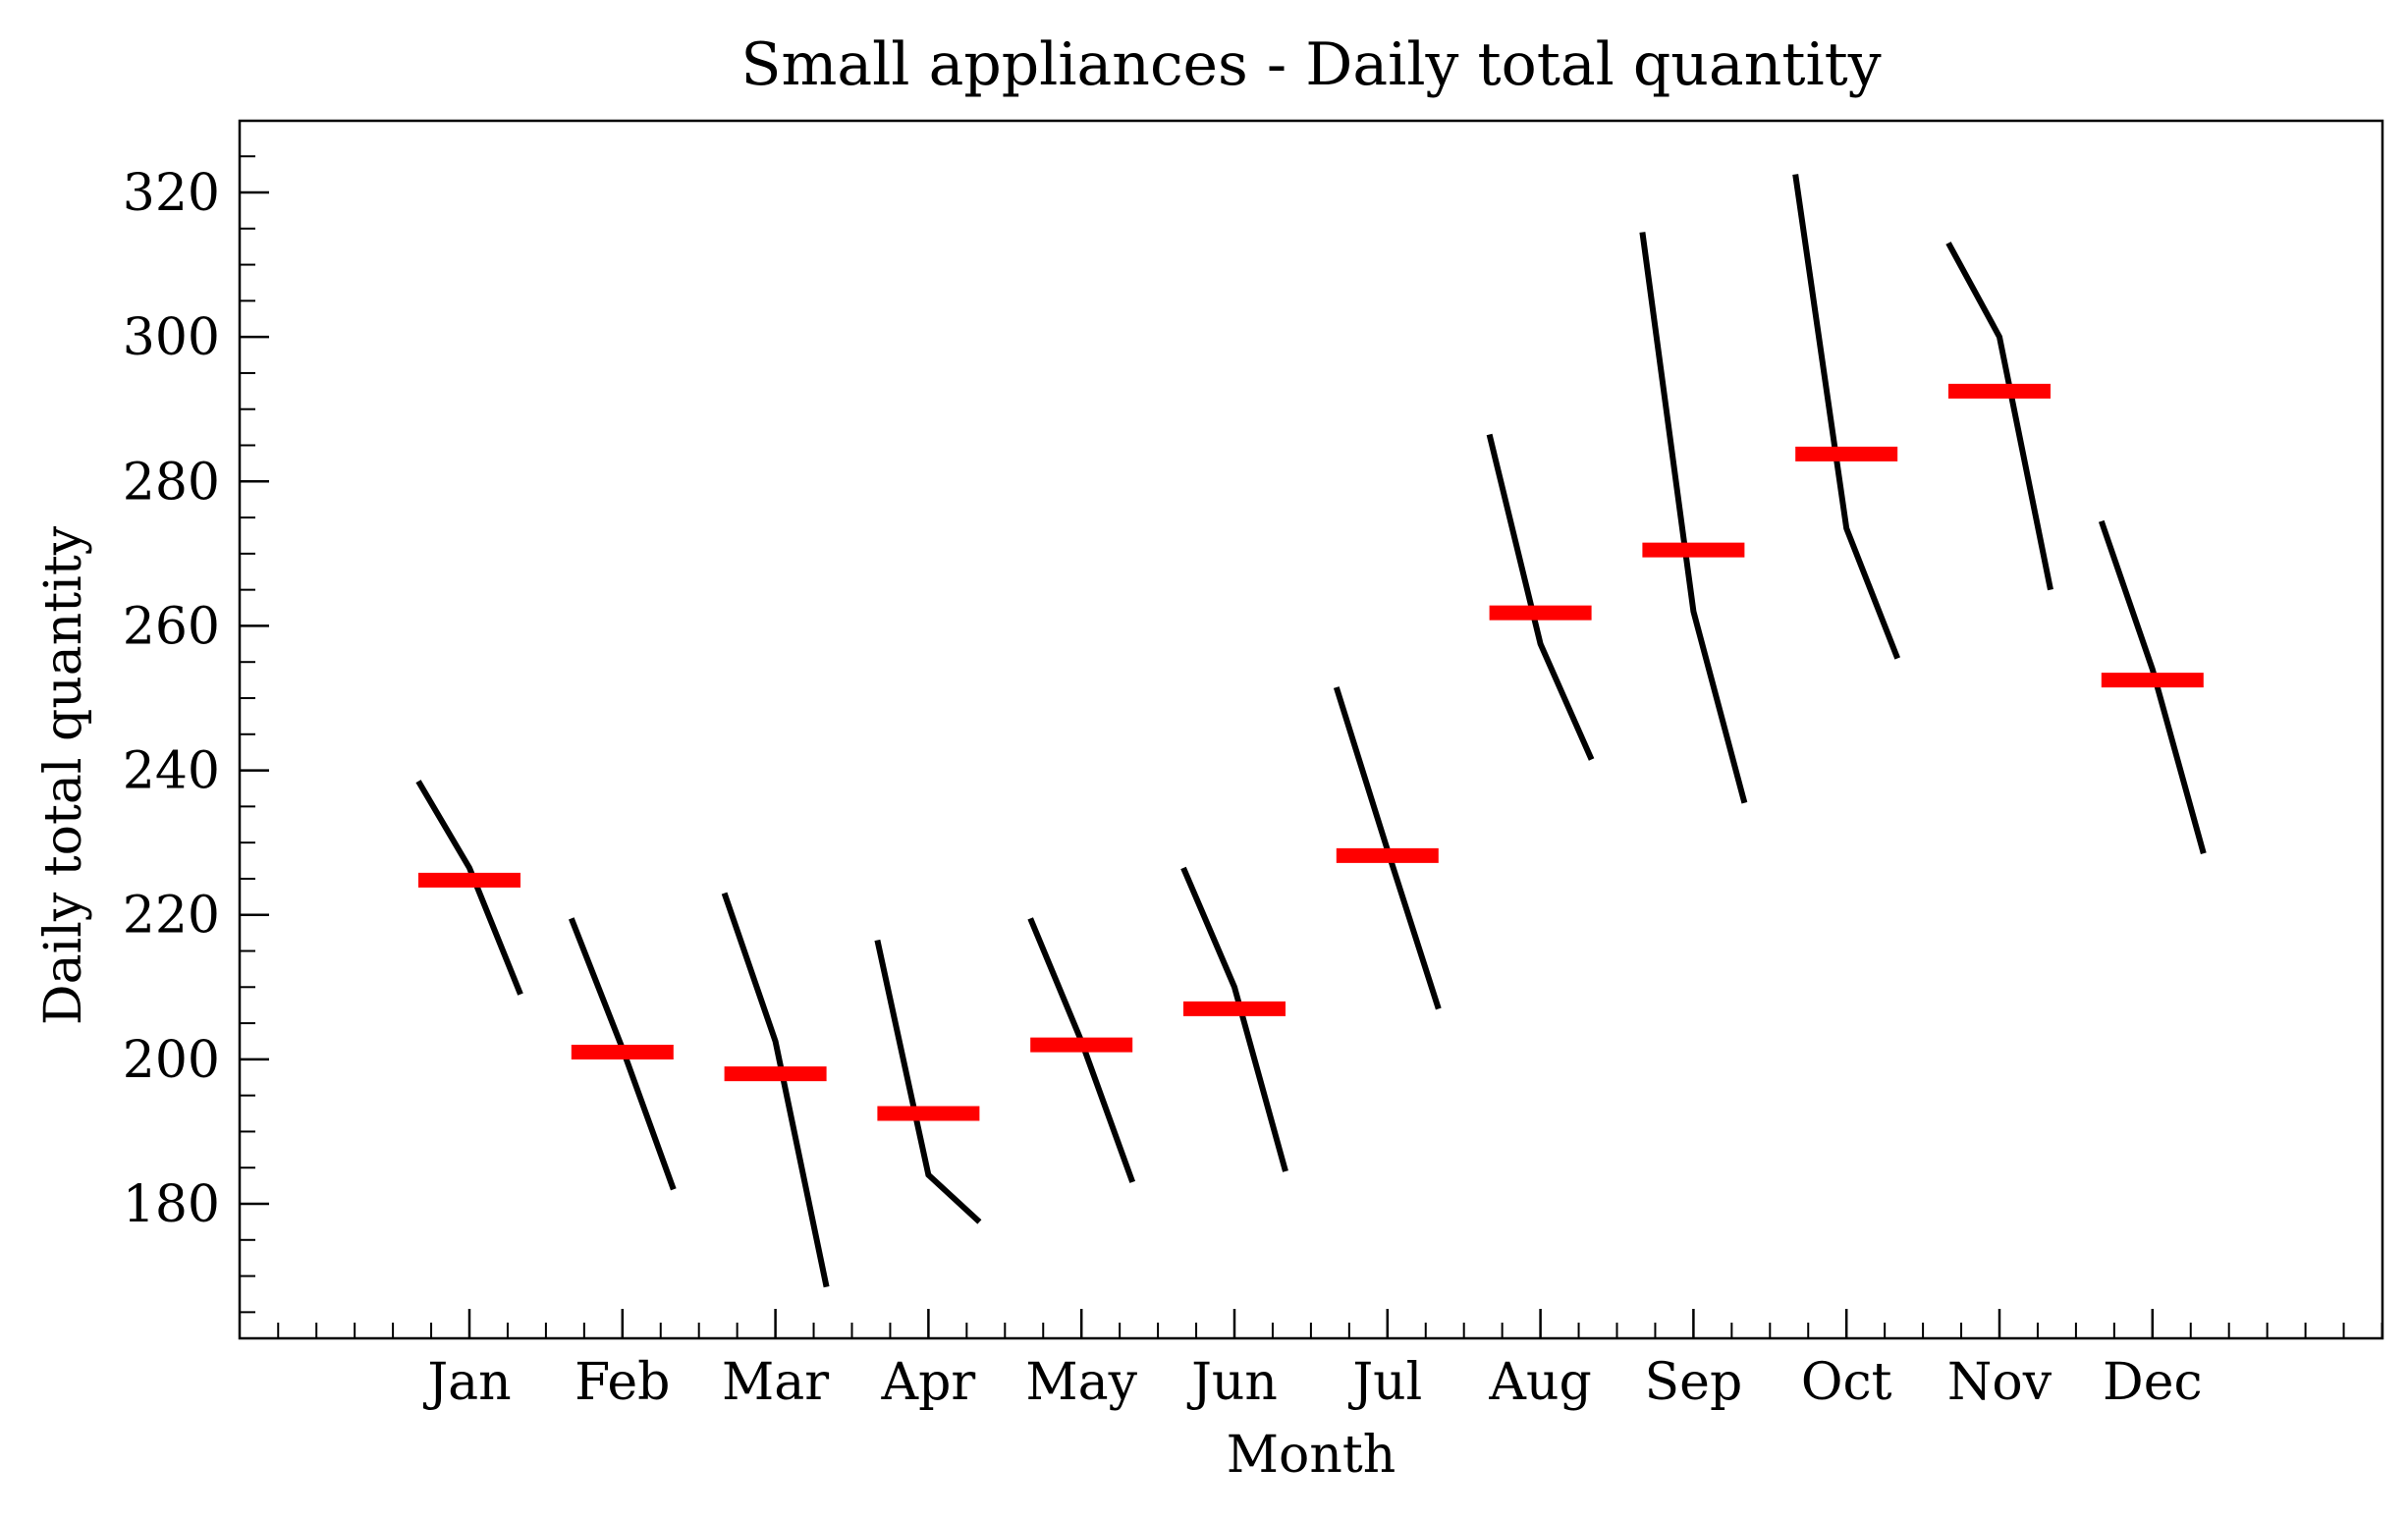 The width and height of the screenshot is (2408, 1519). I want to click on subseries-line-sep, so click(1694, 518).